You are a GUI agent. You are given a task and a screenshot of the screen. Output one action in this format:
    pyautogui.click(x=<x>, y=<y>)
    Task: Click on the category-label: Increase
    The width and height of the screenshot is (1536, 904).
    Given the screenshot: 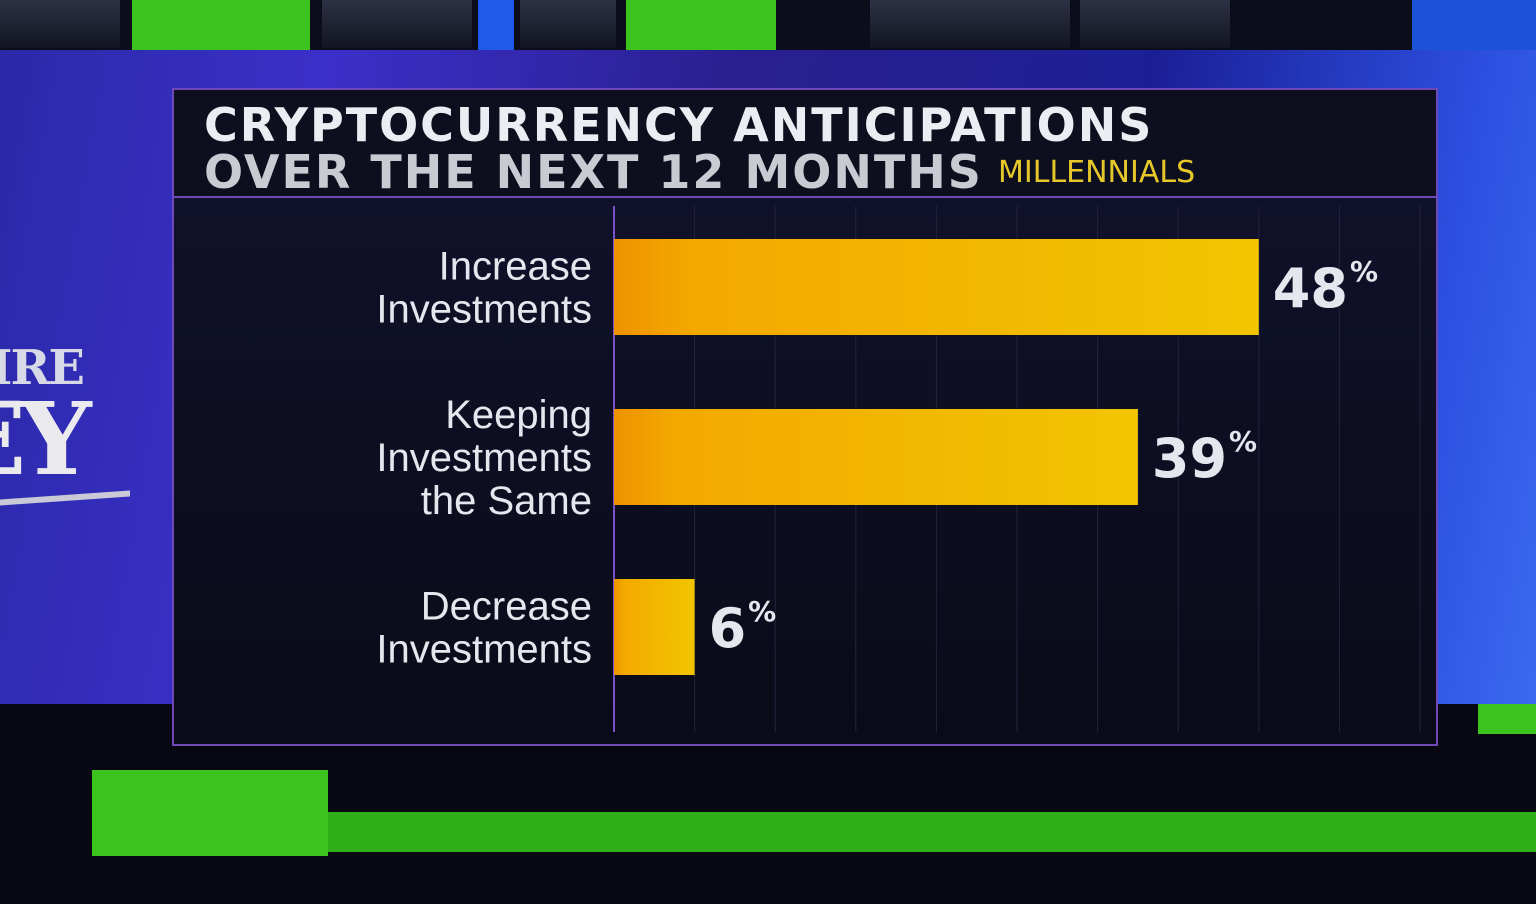 What is the action you would take?
    pyautogui.click(x=515, y=267)
    